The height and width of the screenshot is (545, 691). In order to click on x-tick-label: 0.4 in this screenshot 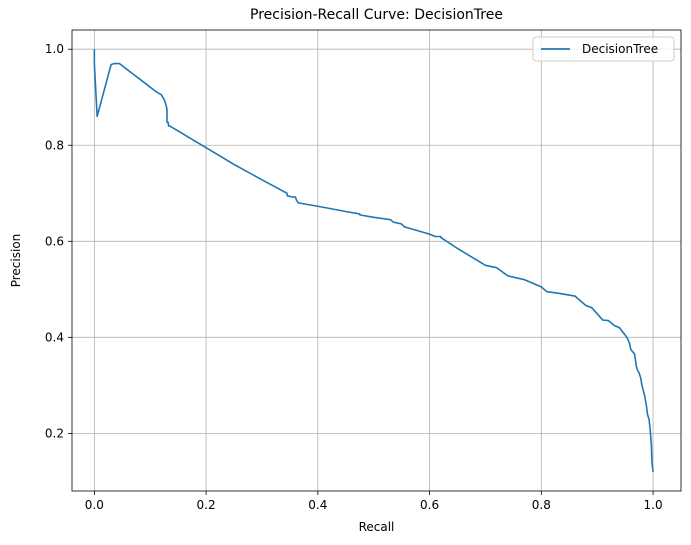, I will do `click(317, 505)`.